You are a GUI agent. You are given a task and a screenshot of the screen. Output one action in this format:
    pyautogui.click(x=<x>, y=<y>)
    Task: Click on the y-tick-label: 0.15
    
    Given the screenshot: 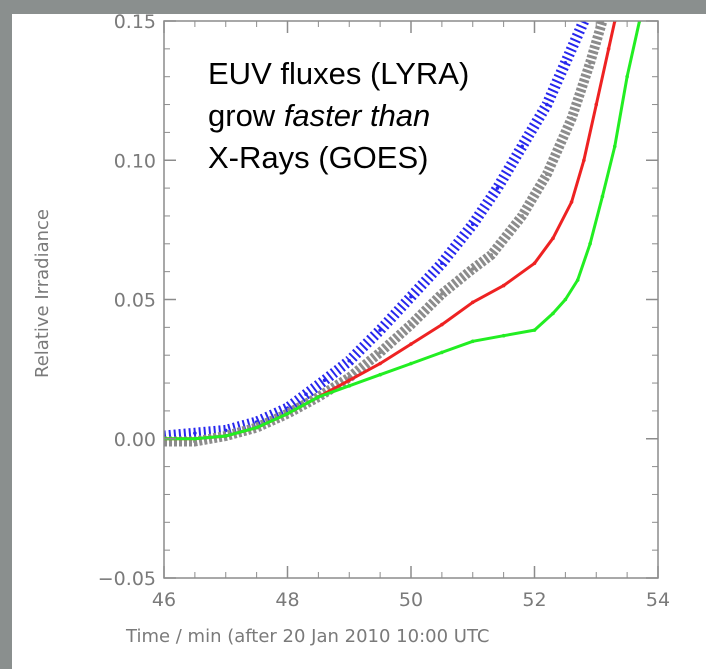 What is the action you would take?
    pyautogui.click(x=135, y=23)
    